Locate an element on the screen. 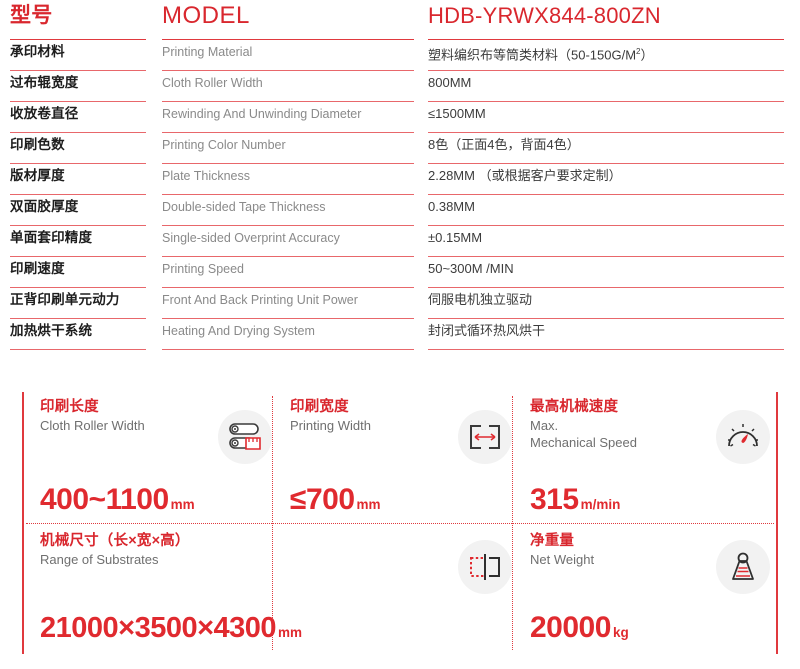 The width and height of the screenshot is (800, 669). row-cell-en: Heating And Drying System is located at coordinates (291, 334).